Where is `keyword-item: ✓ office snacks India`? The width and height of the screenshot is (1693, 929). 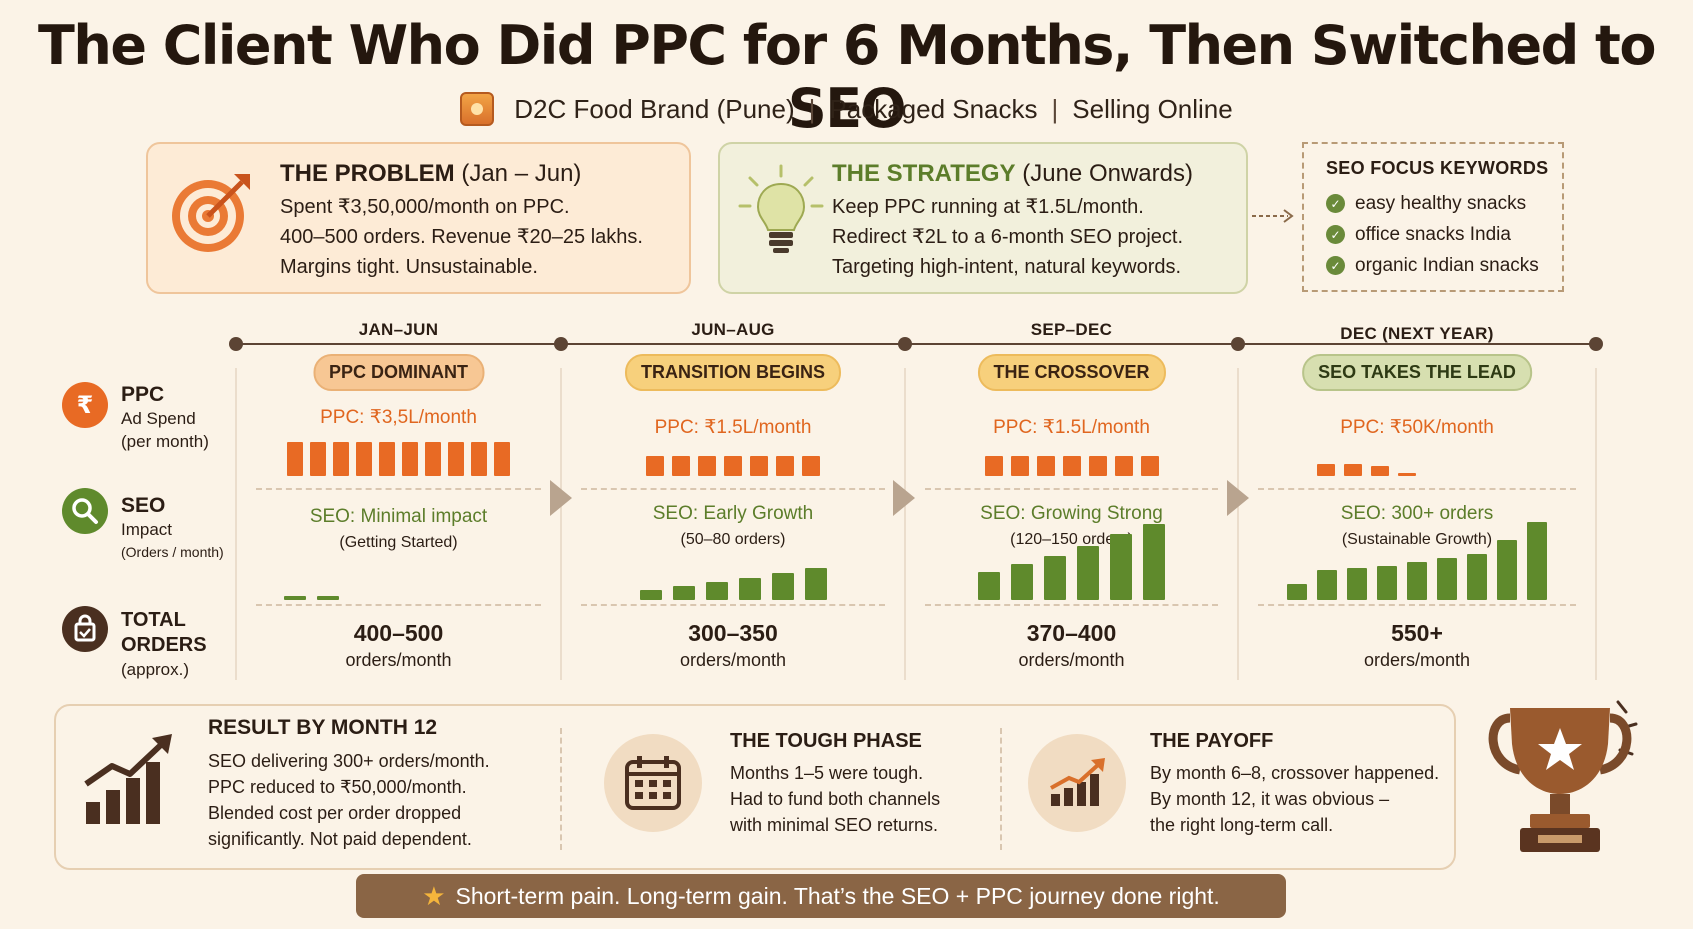
keyword-item: ✓ office snacks India is located at coordinates (1432, 234).